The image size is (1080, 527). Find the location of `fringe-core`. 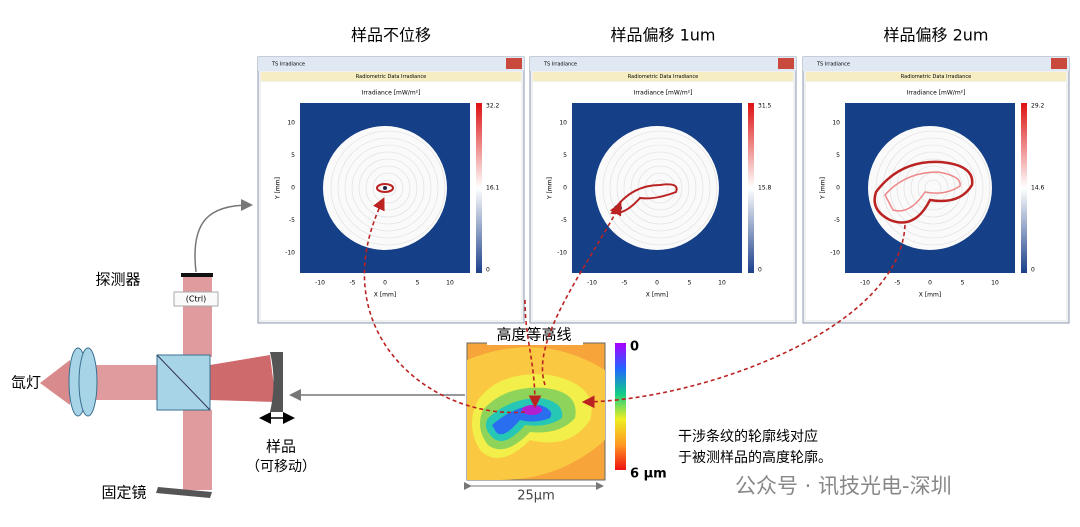

fringe-core is located at coordinates (385, 188).